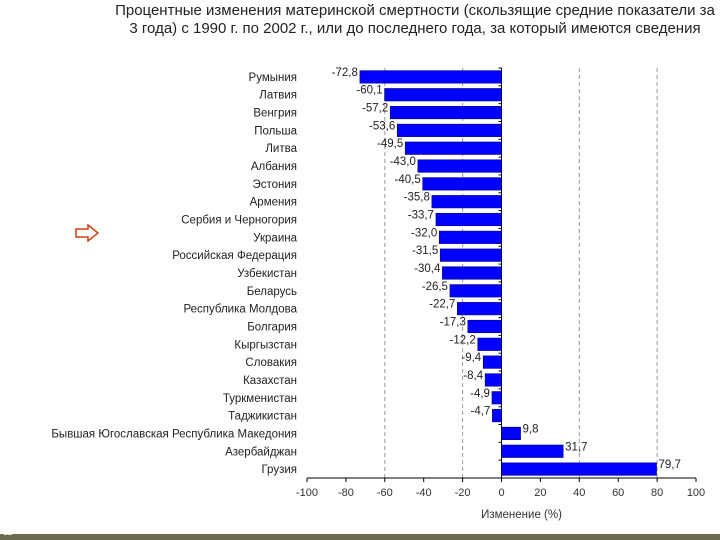 This screenshot has width=720, height=540. Describe the element at coordinates (274, 167) in the screenshot. I see `category-label: Албания` at that location.